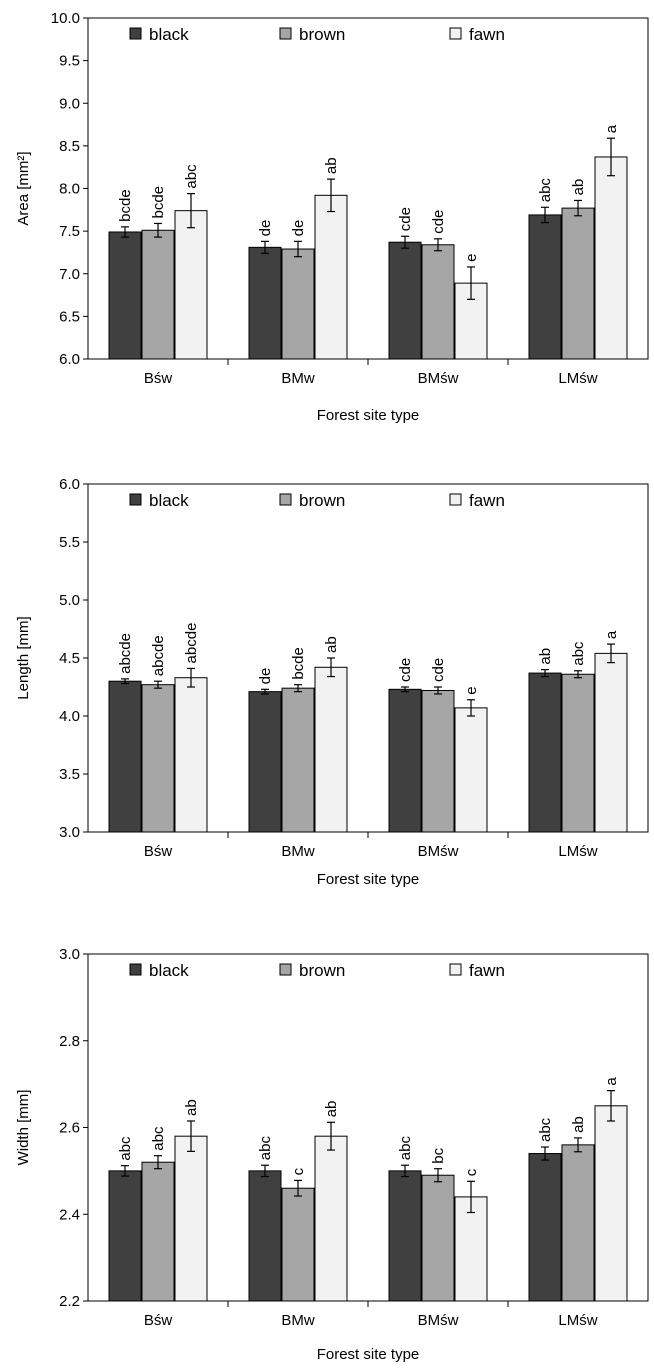  I want to click on y-tick-label: 4.0, so click(69, 716).